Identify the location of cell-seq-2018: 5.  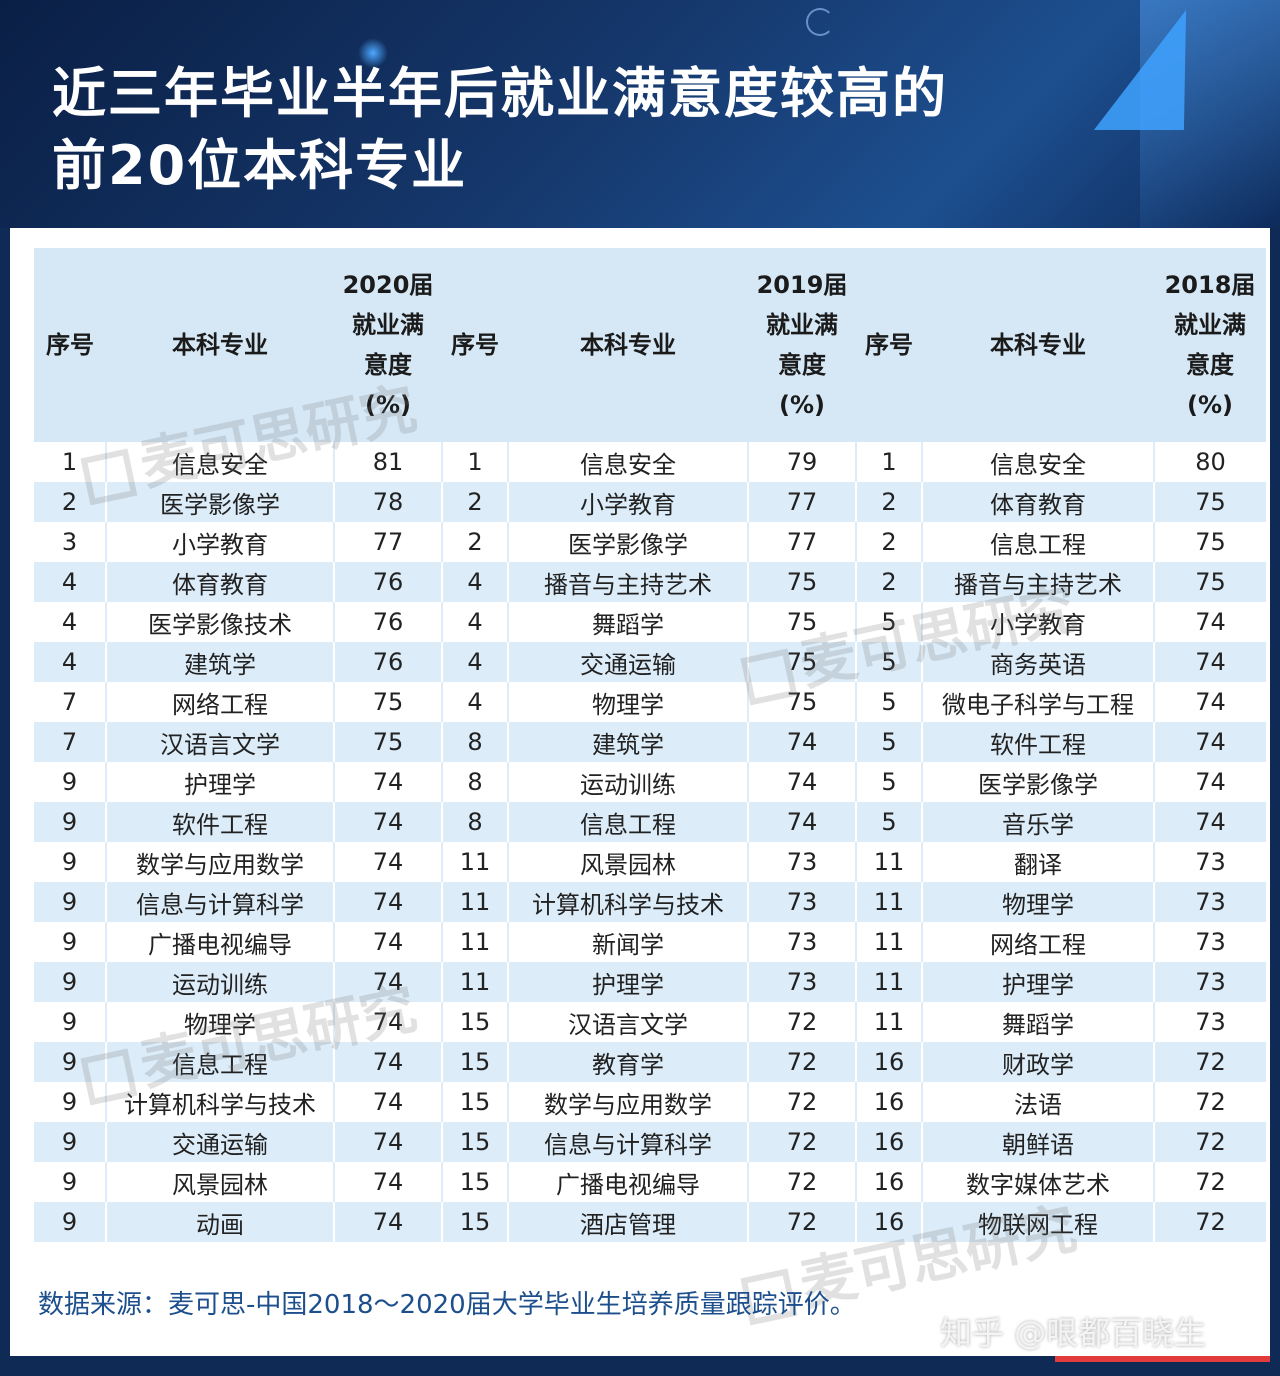
(889, 782).